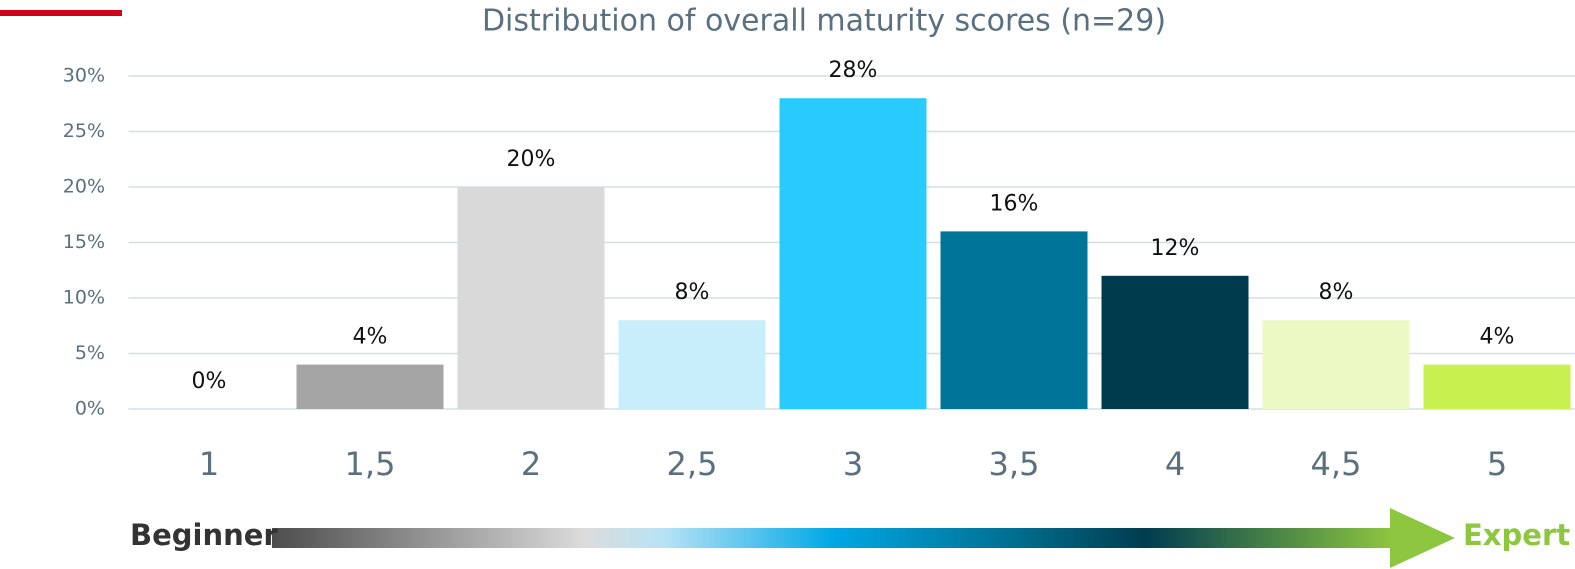 This screenshot has height=569, width=1575. I want to click on y-tick-label: 10%, so click(84, 298).